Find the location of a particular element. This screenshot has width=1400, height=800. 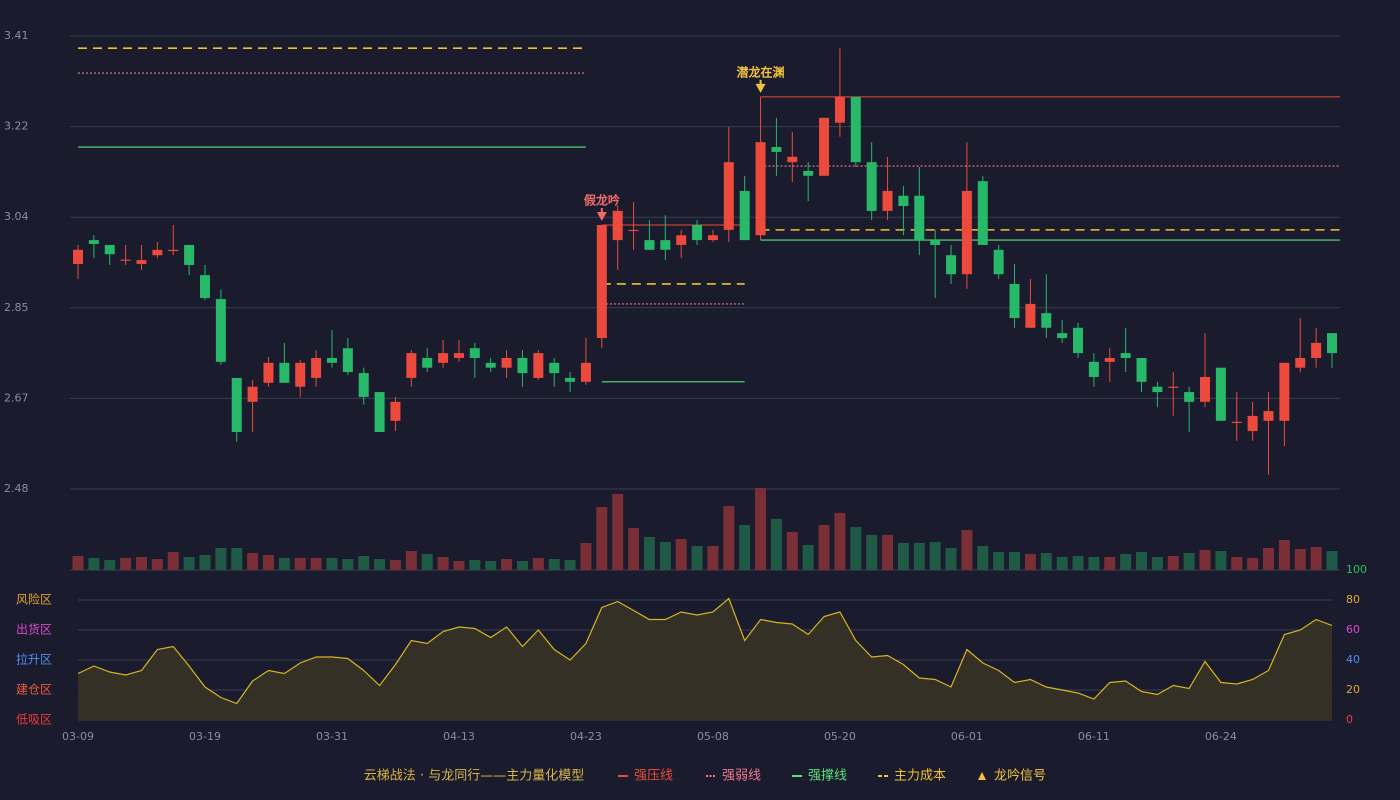

indicator-tick-label: 0 is located at coordinates (1349, 719).